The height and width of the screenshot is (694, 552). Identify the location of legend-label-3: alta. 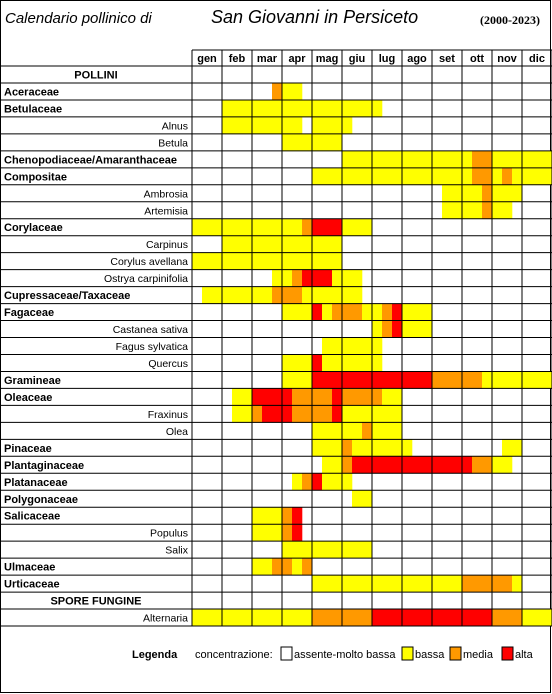
(524, 655).